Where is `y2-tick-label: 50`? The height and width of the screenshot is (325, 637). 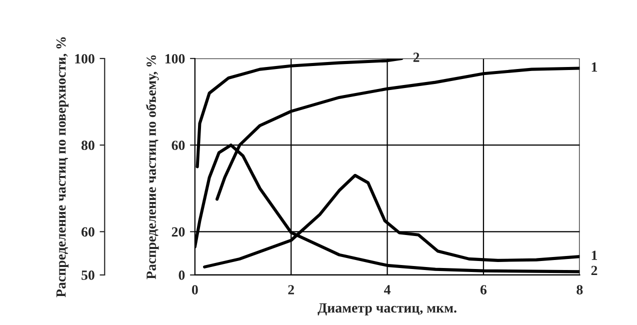 y2-tick-label: 50 is located at coordinates (88, 275).